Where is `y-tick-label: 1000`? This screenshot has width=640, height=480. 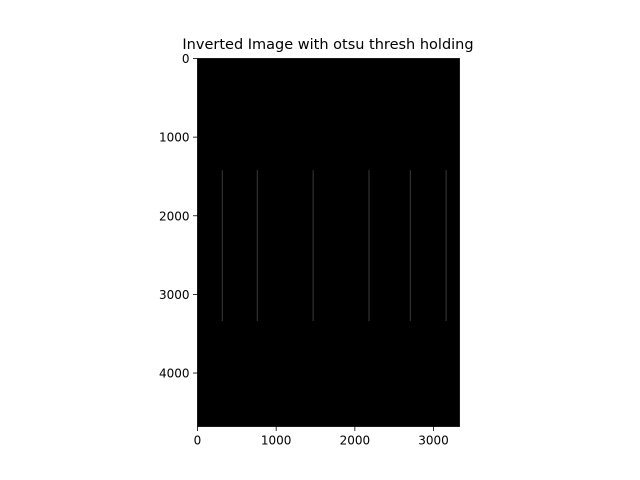 y-tick-label: 1000 is located at coordinates (174, 138).